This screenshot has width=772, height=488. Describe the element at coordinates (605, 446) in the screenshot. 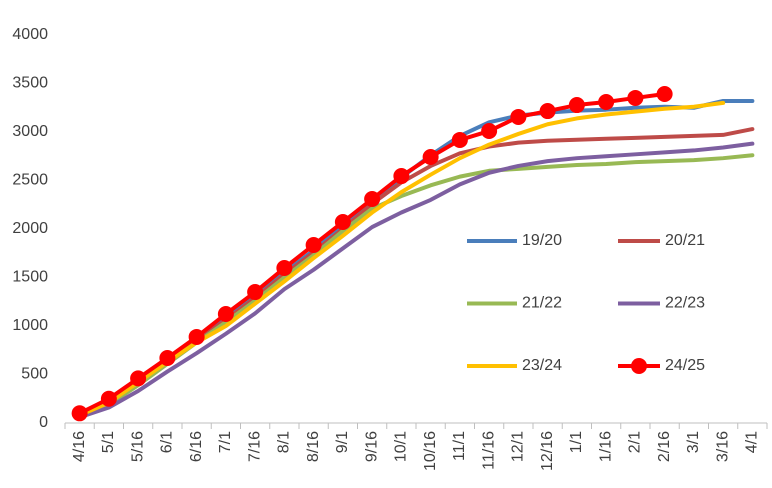

I see `x-tick-label: 1/16` at that location.